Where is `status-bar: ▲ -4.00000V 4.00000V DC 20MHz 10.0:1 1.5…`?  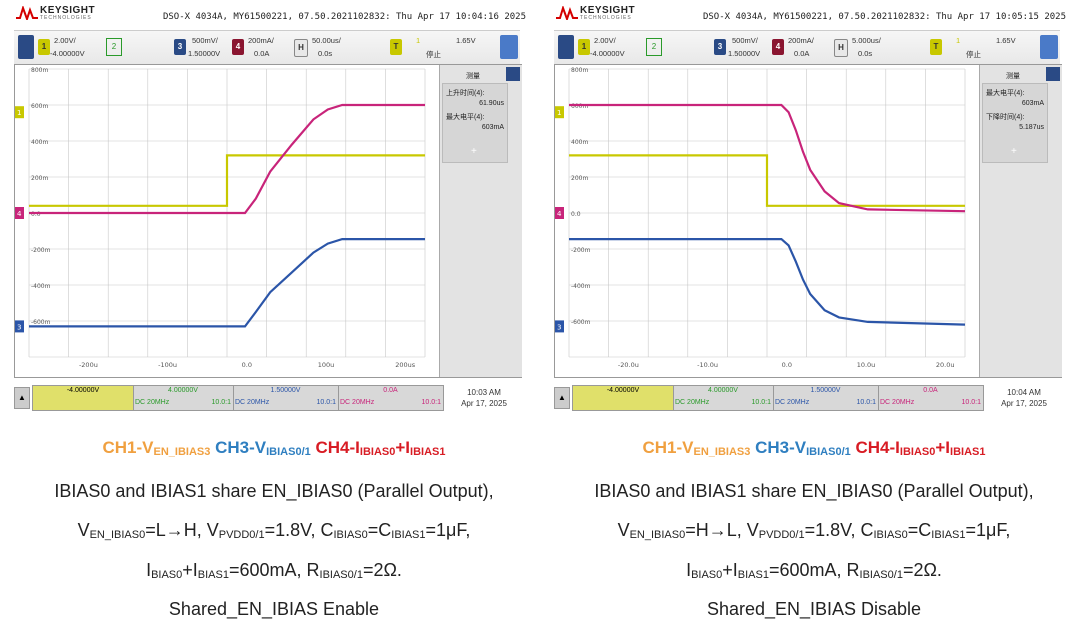
status-bar: ▲ -4.00000V 4.00000V DC 20MHz 10.0:1 1.5… is located at coordinates (807, 398).